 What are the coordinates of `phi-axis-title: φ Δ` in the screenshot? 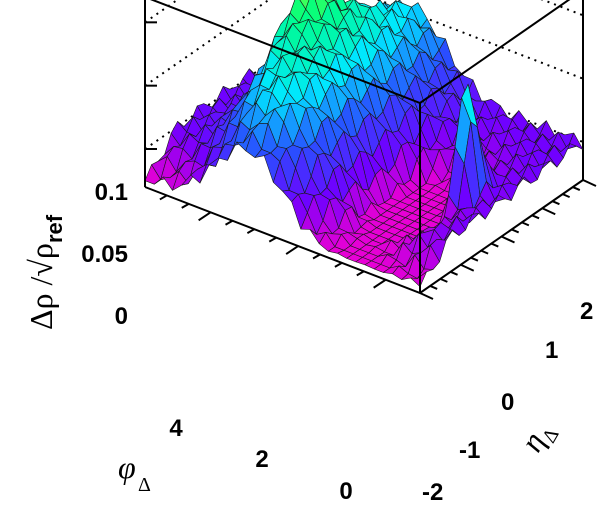 It's located at (134, 472).